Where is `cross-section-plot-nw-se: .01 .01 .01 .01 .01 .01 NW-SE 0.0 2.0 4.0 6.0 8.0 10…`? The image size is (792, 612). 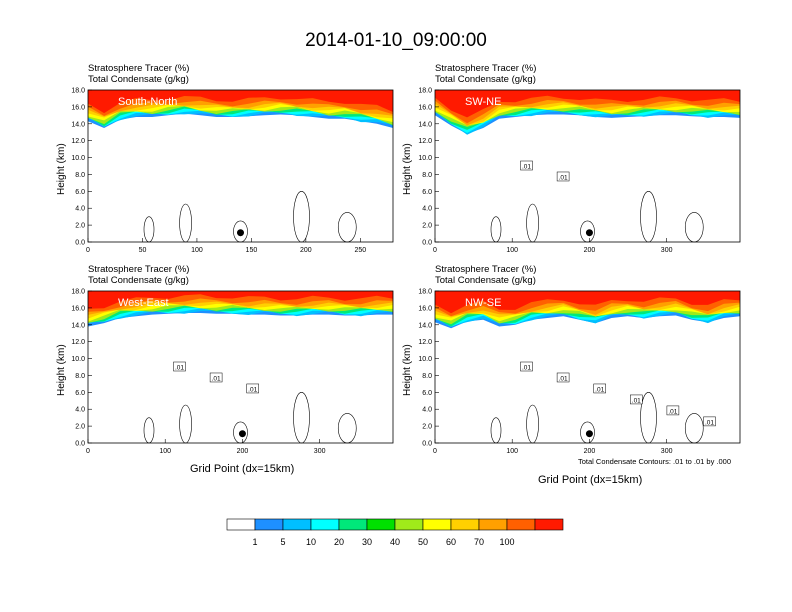 cross-section-plot-nw-se: .01 .01 .01 .01 .01 .01 NW-SE 0.0 2.0 4.0 6.0 8.0 10… is located at coordinates (579, 372).